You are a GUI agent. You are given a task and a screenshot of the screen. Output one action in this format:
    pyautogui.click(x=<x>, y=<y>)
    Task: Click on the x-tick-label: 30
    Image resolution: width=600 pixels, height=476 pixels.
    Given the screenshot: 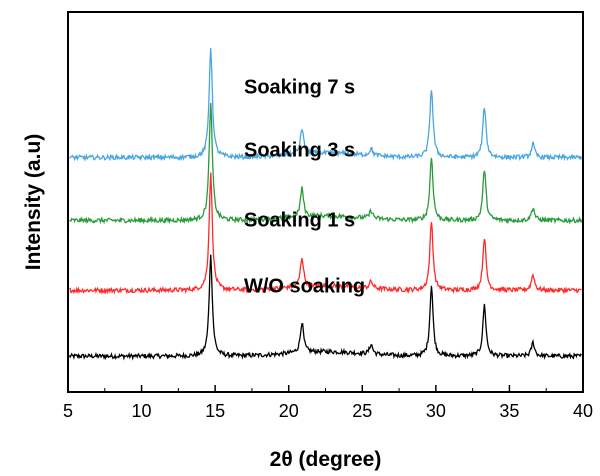 What is the action you would take?
    pyautogui.click(x=436, y=411)
    